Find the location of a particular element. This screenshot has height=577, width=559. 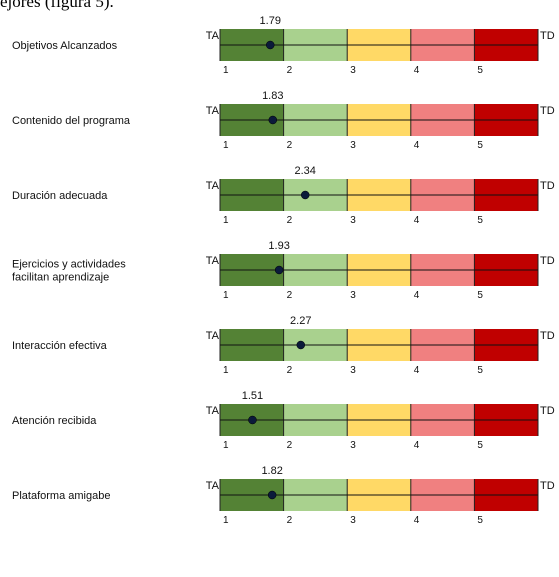

value-label: 2.34 is located at coordinates (305, 171).